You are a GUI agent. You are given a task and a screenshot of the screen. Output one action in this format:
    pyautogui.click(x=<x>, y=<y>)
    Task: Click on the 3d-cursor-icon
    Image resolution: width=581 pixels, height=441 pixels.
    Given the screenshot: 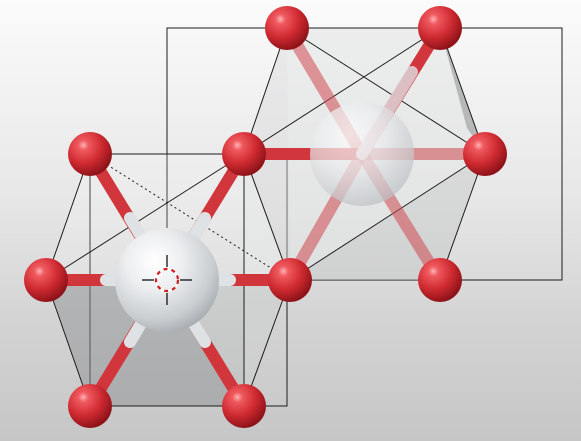 What is the action you would take?
    pyautogui.click(x=167, y=280)
    